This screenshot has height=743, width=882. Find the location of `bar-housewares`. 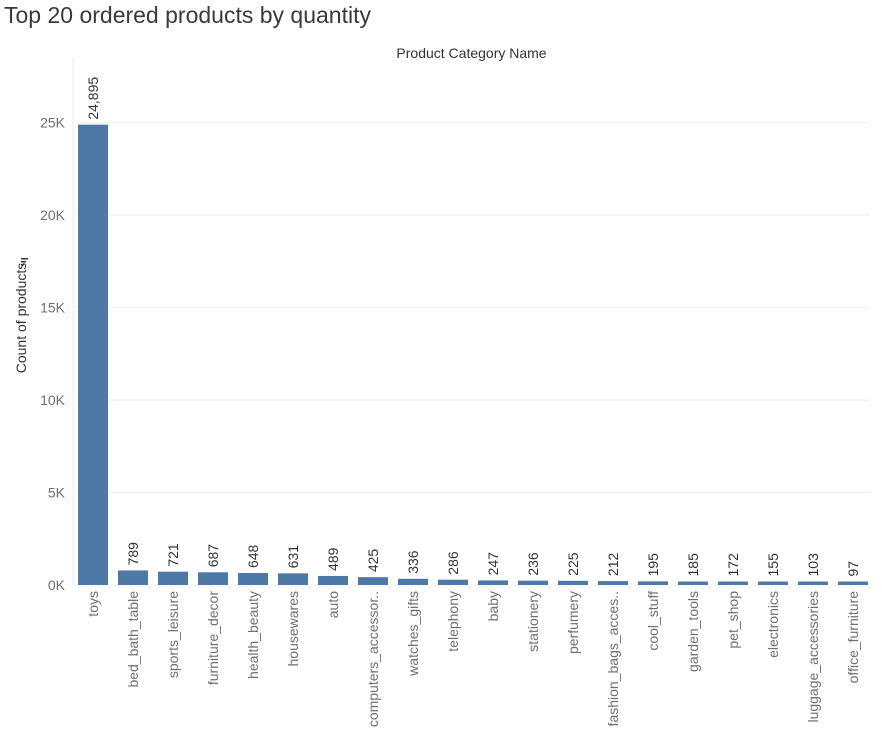

bar-housewares is located at coordinates (293, 579).